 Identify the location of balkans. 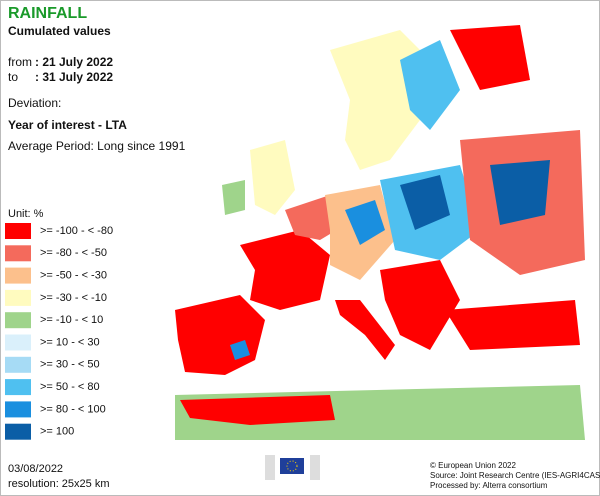
(420, 305).